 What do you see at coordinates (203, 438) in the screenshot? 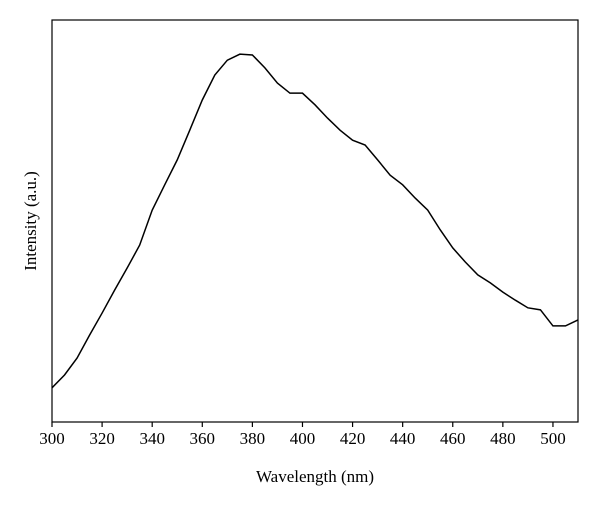
I see `x-tick-label: 360` at bounding box center [203, 438].